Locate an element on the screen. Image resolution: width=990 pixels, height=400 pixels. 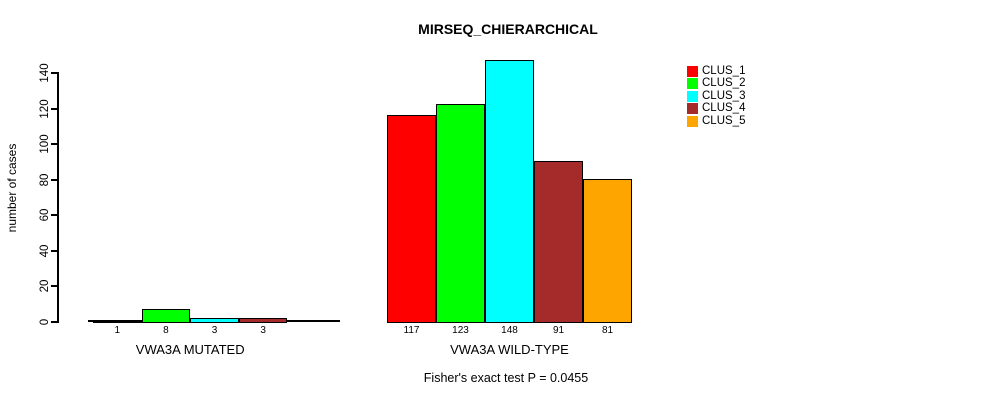
legend-item: CLUS_5 is located at coordinates (716, 121).